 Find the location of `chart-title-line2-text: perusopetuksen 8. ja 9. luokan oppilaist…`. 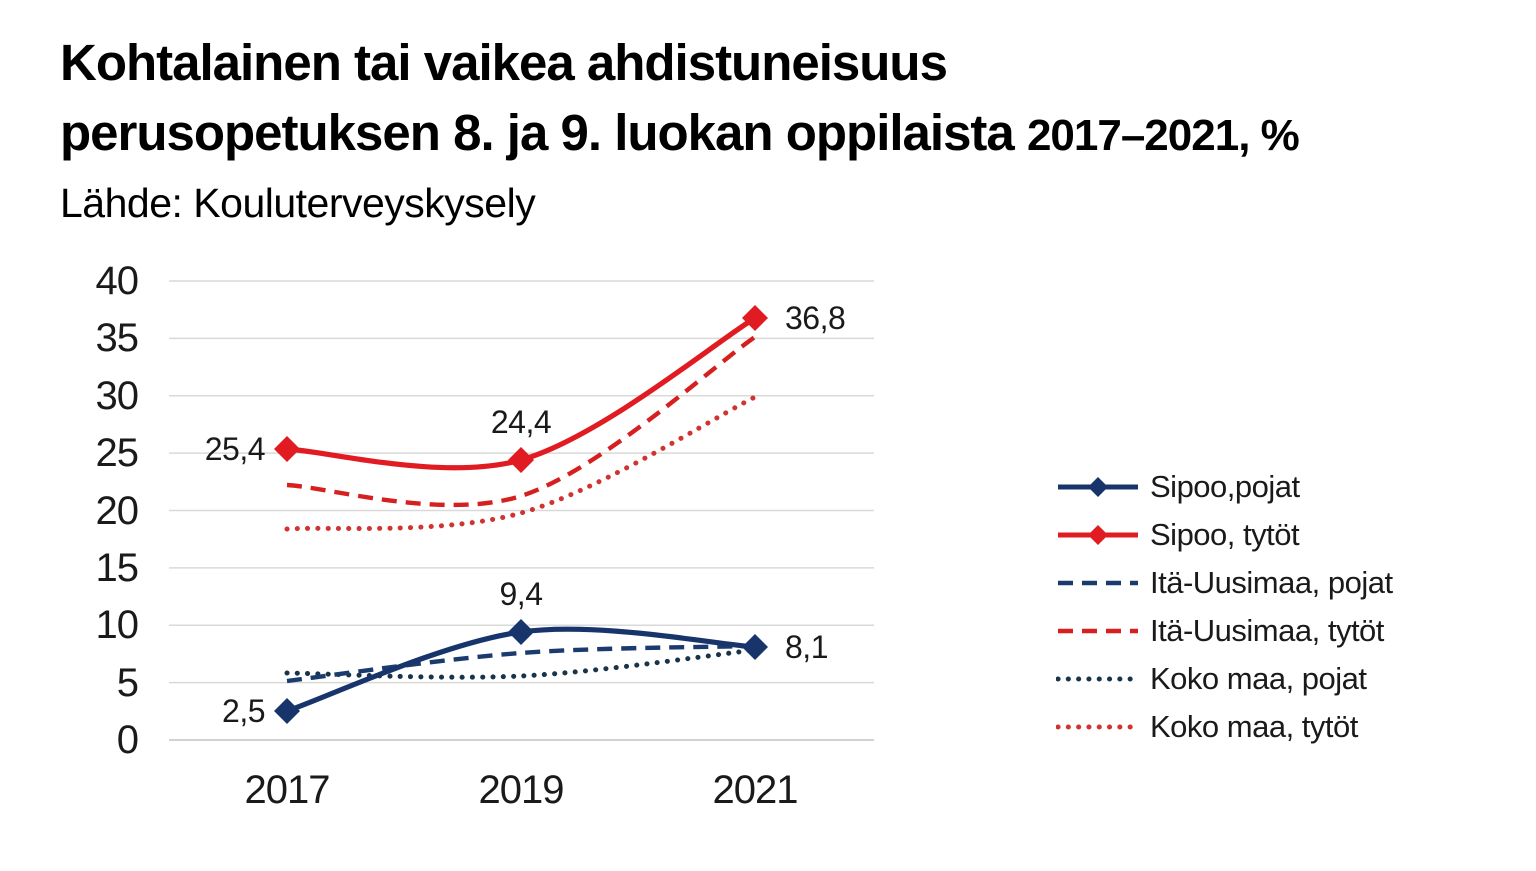

chart-title-line2-text: perusopetuksen 8. ja 9. luokan oppilaist… is located at coordinates (537, 132).